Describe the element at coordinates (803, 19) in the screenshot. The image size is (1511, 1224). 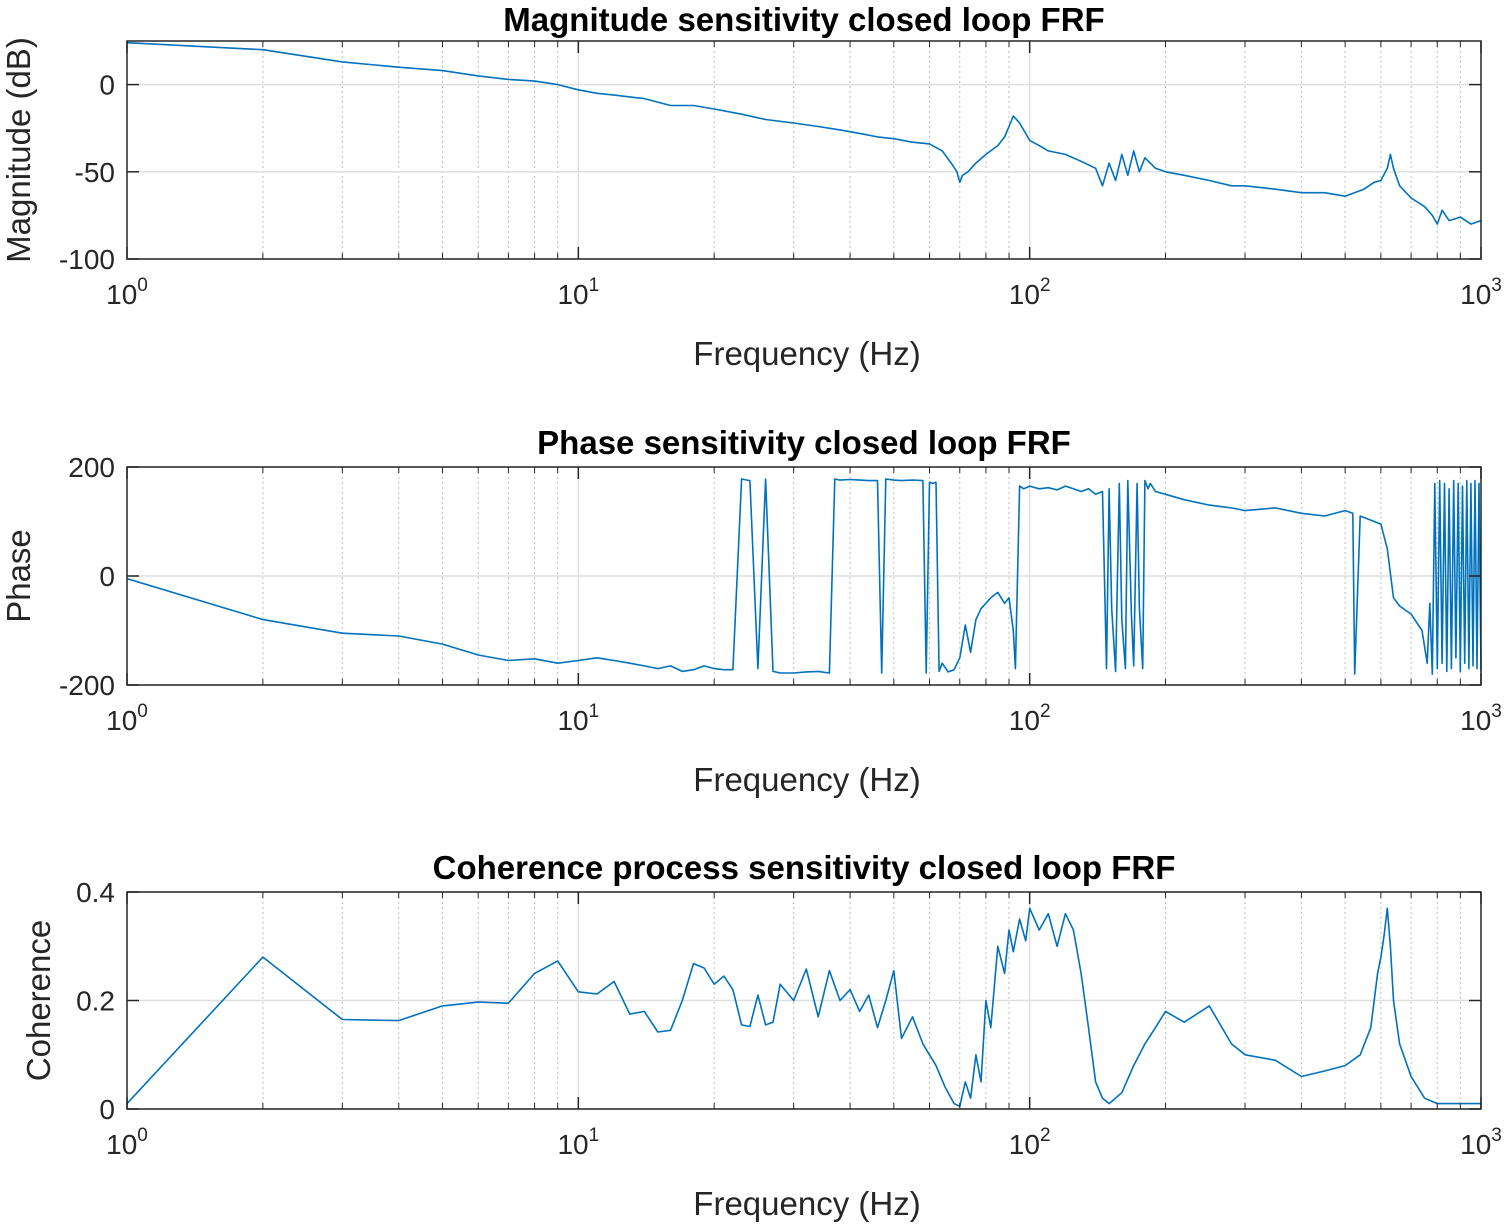
I see `chart-title: Magnitude sensitivity closed loop FRF` at that location.